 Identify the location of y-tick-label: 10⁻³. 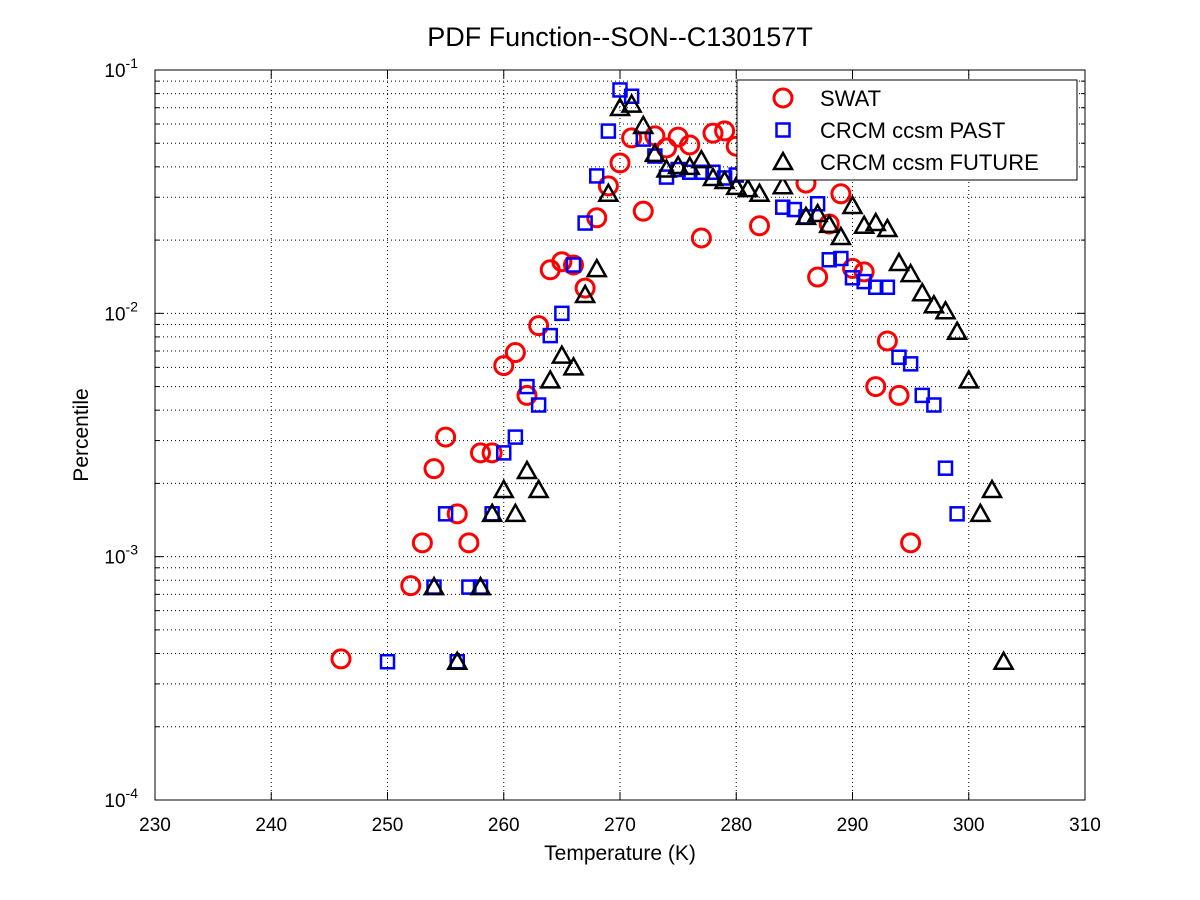
(121, 555).